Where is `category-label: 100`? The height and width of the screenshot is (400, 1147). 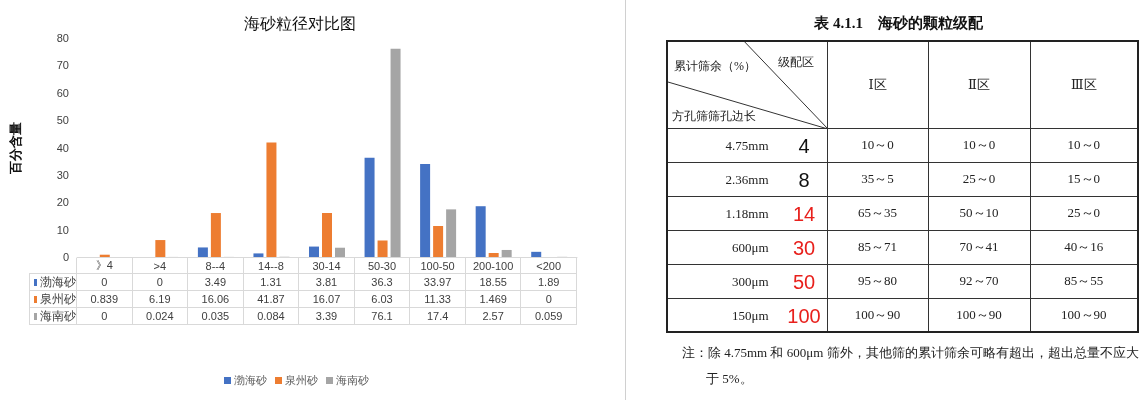
category-label: 100 is located at coordinates (804, 315).